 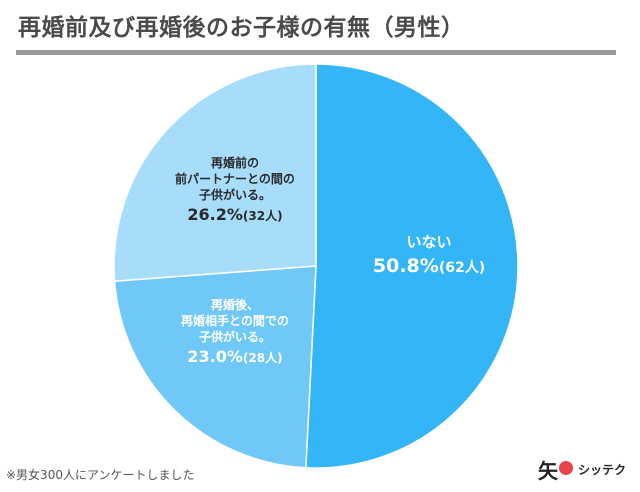 What do you see at coordinates (215, 214) in the screenshot?
I see `slice-percent: 26.2%` at bounding box center [215, 214].